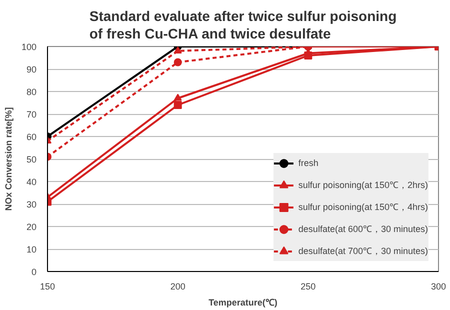  Describe the element at coordinates (48, 287) in the screenshot. I see `x-tick-label: 150` at that location.